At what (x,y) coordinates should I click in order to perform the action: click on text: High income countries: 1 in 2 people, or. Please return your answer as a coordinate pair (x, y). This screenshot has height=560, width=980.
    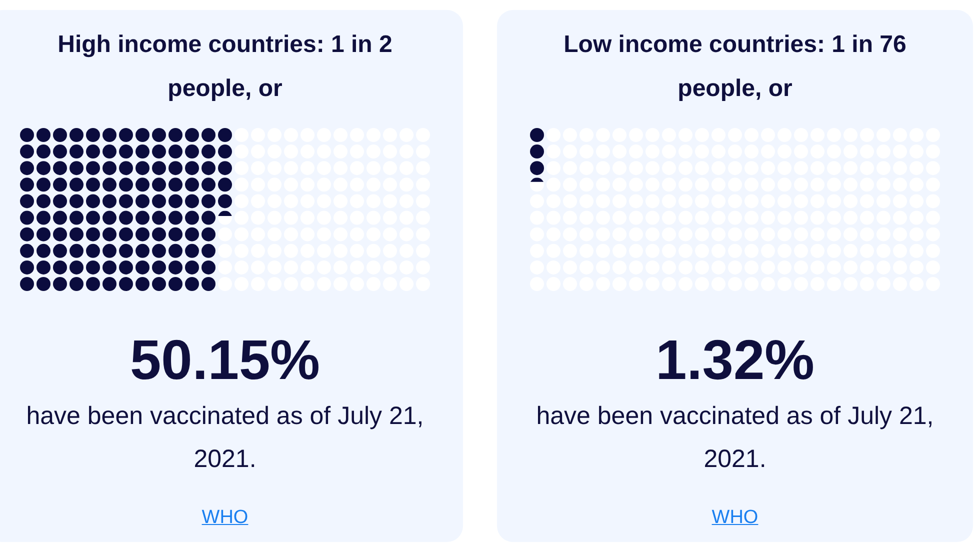
    Looking at the image, I should click on (225, 67).